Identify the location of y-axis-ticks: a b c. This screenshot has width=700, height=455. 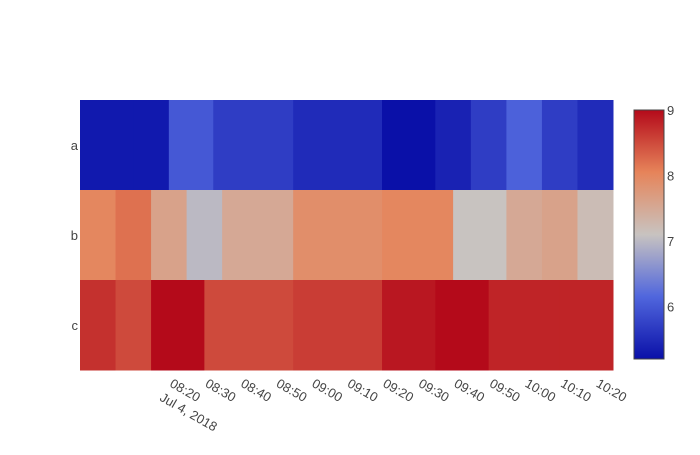
(75, 235).